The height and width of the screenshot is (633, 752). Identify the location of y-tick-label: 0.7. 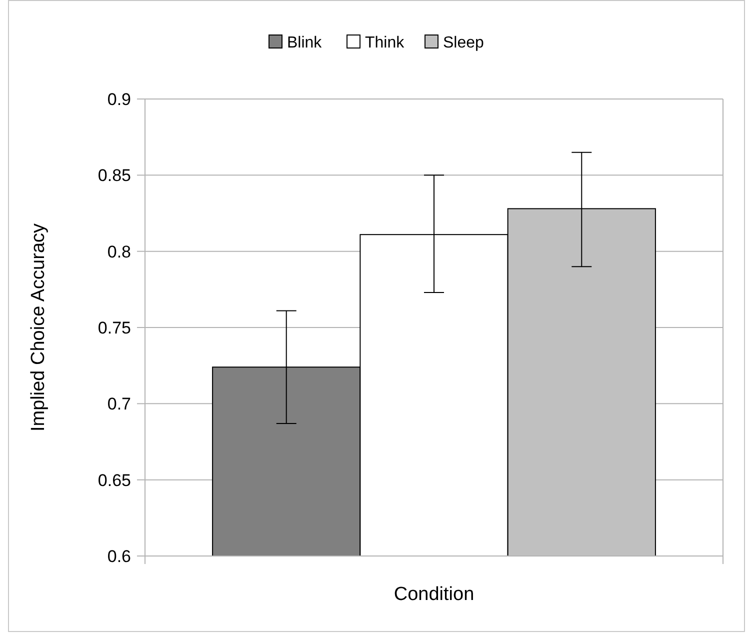
(119, 404).